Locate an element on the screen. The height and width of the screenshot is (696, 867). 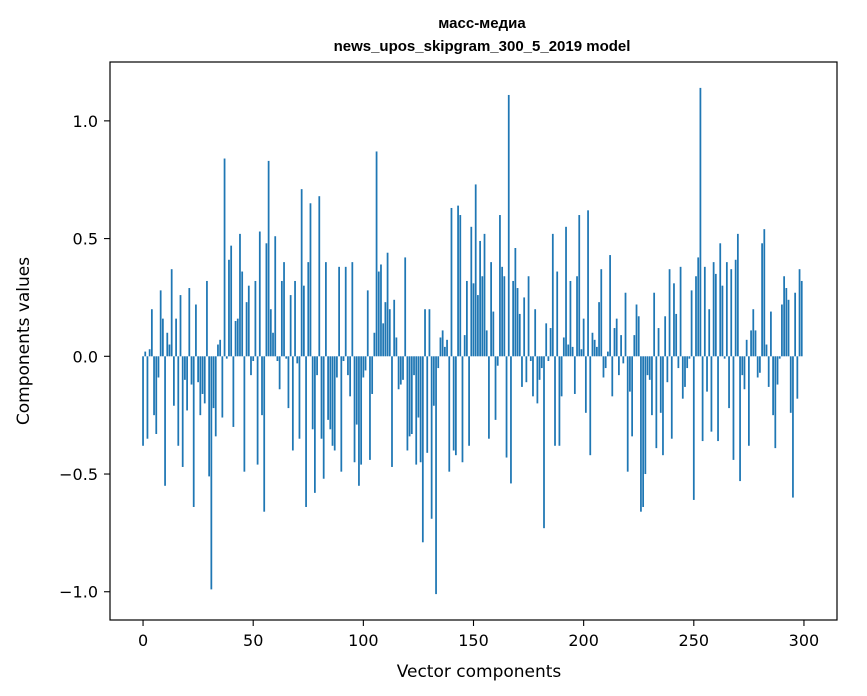
y-tick-label: −1.0 is located at coordinates (78, 592).